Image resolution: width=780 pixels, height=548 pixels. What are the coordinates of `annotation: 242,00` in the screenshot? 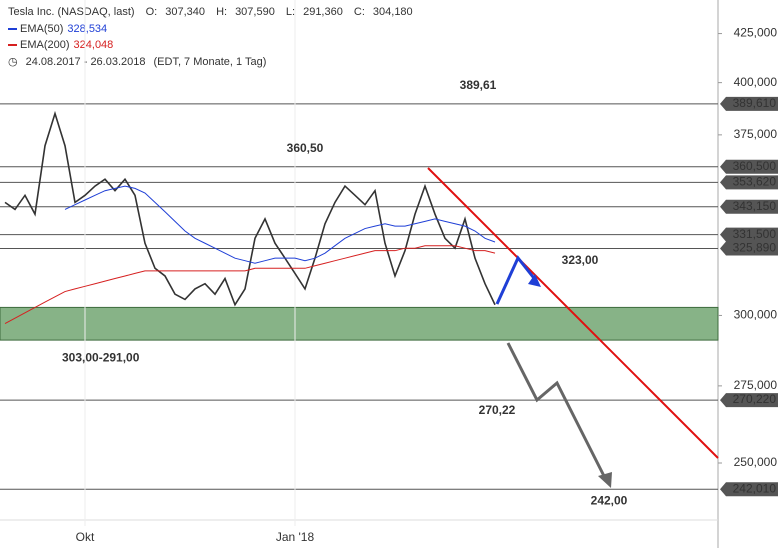 It's located at (609, 500).